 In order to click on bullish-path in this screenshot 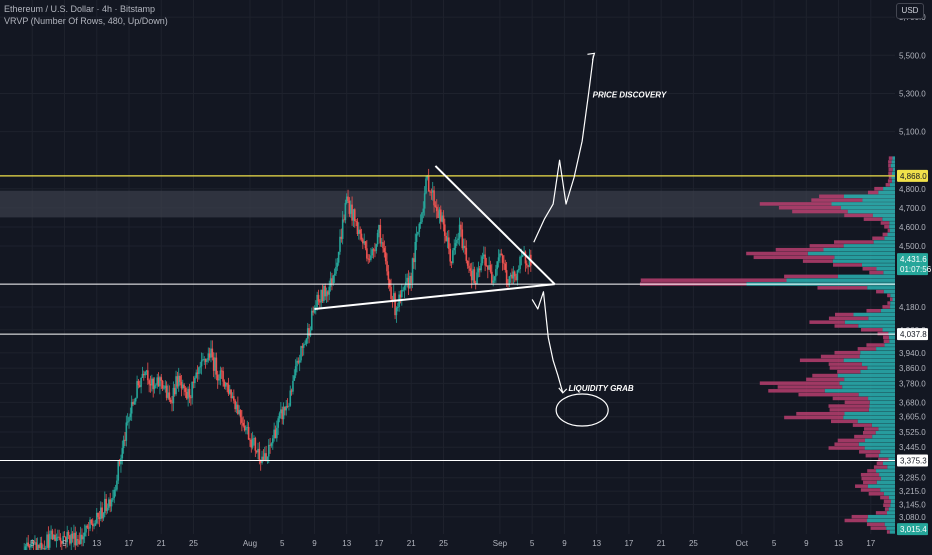, I will do `click(564, 149)`.